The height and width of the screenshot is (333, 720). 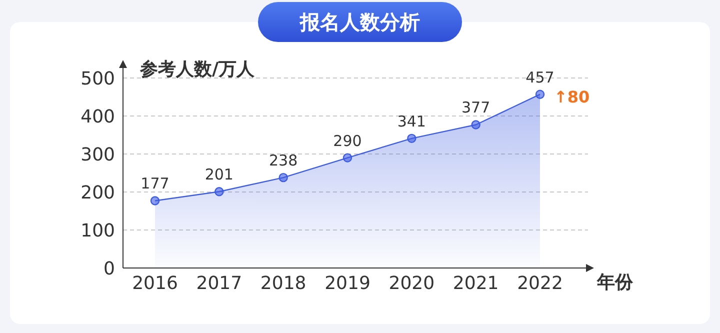 I want to click on y-tick-label: 100, so click(x=97, y=231).